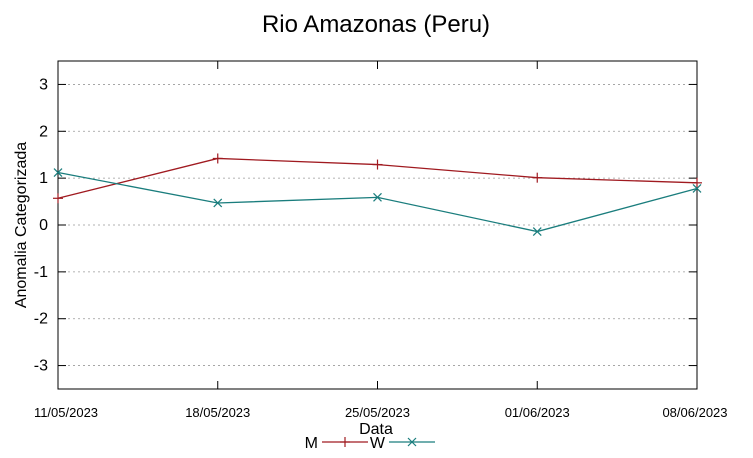 The width and height of the screenshot is (753, 458). I want to click on chart-title: Rio Amazonas (Peru), so click(376, 24).